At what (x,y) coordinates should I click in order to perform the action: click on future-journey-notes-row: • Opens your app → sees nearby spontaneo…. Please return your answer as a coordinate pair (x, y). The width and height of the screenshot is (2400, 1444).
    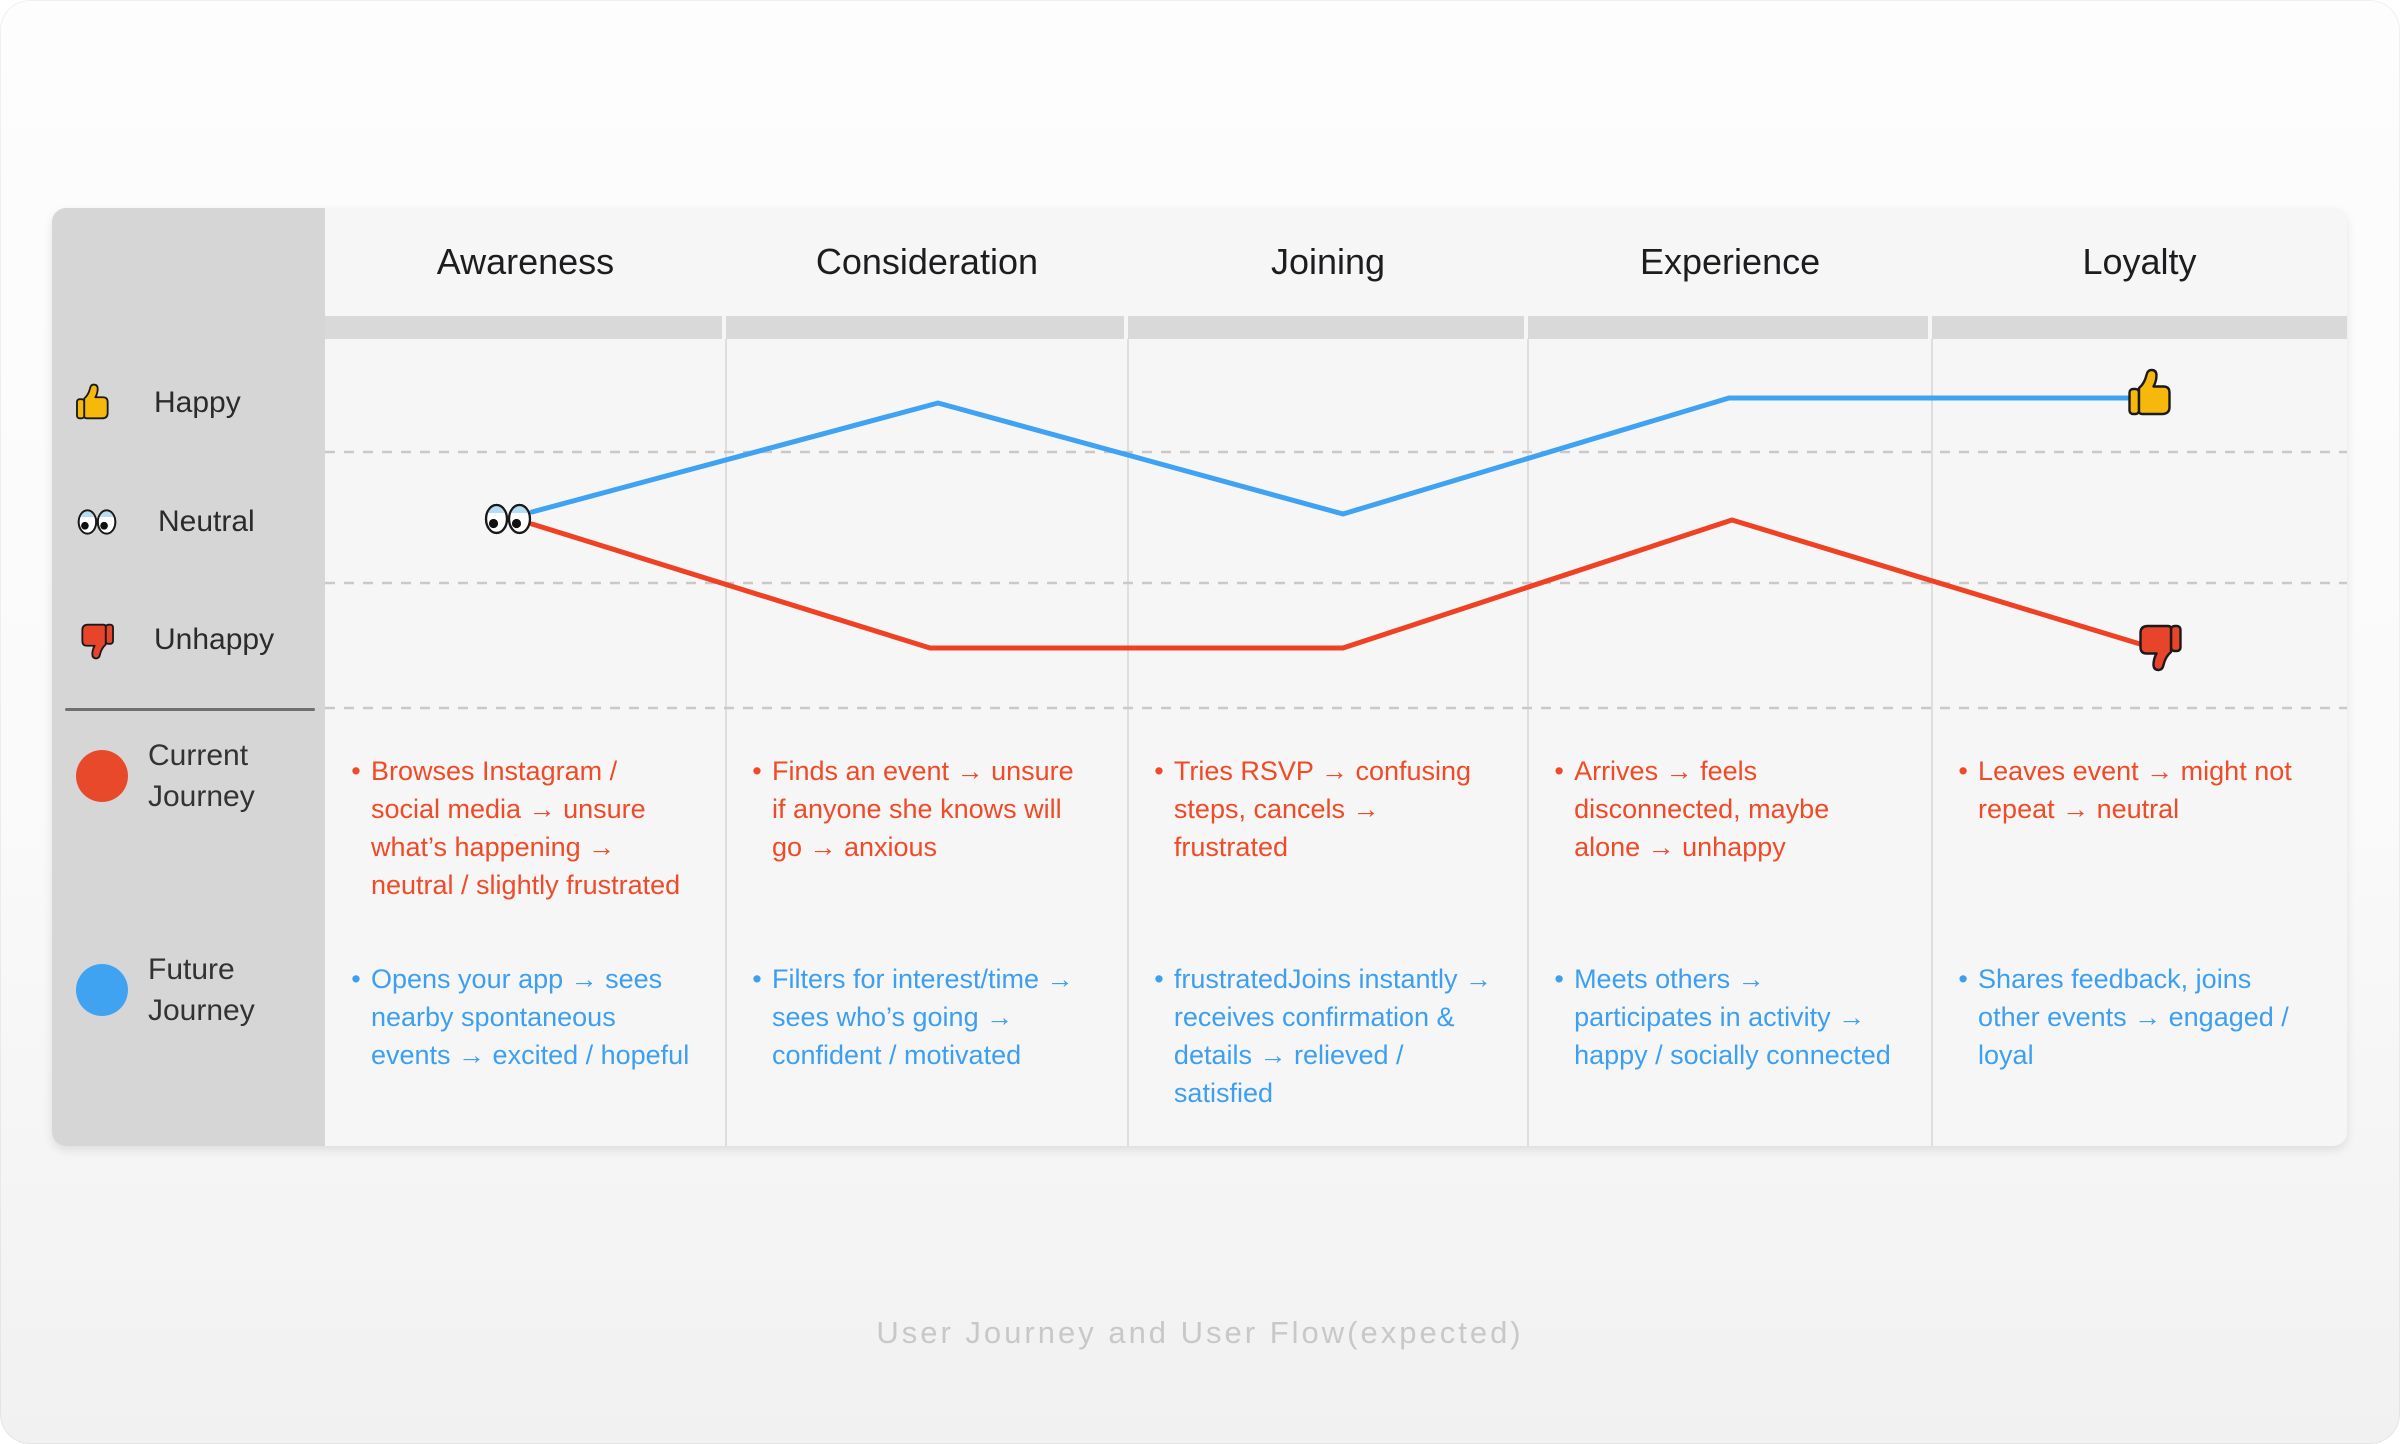
    Looking at the image, I should click on (1336, 1038).